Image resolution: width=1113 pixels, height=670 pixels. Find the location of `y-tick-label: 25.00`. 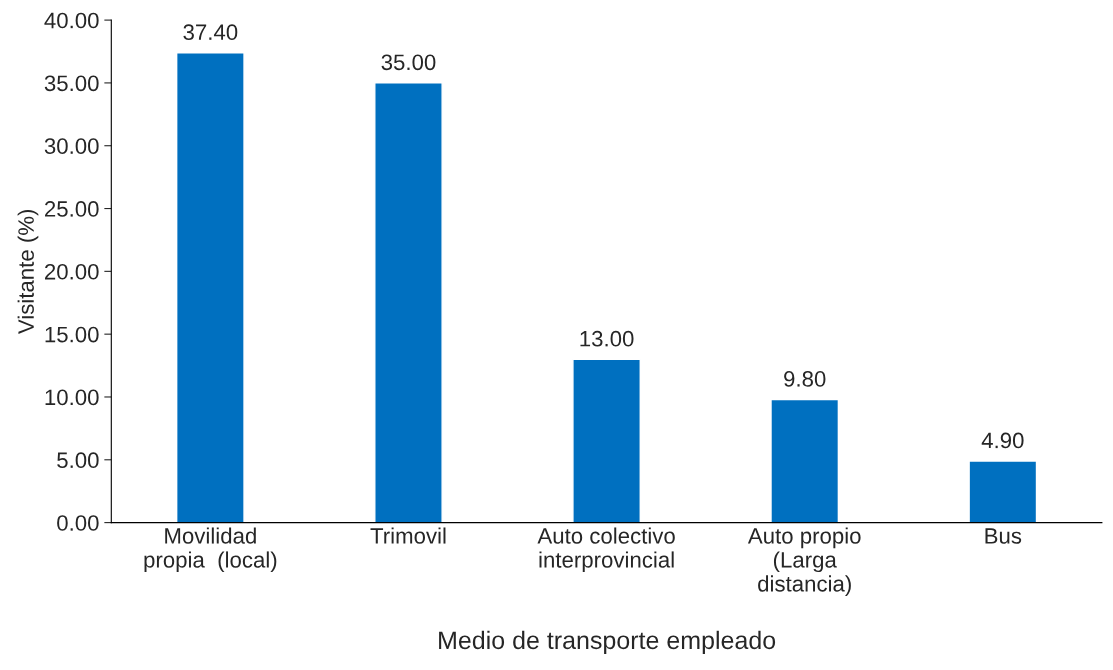

y-tick-label: 25.00 is located at coordinates (72, 209).